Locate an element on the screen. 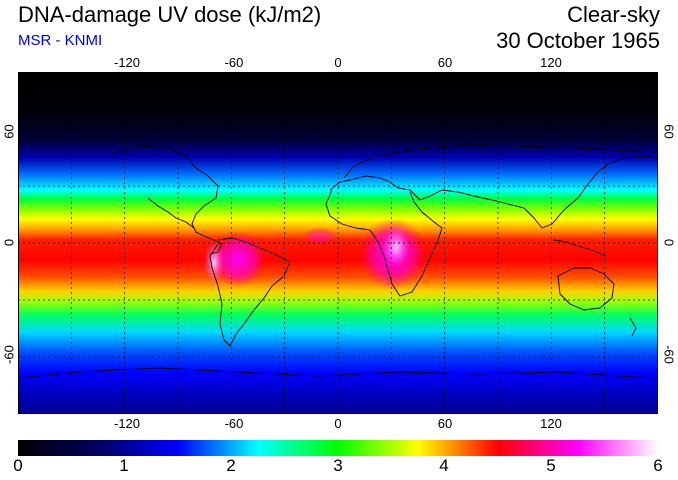  lon-tick-top: -120 is located at coordinates (127, 62).